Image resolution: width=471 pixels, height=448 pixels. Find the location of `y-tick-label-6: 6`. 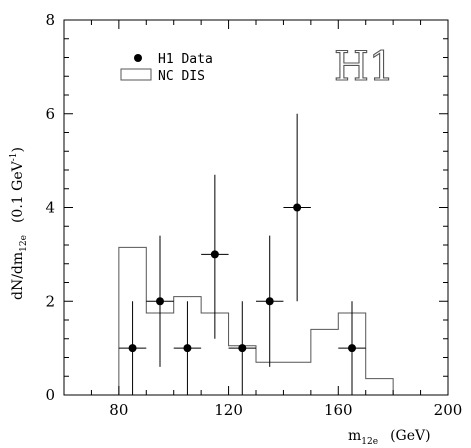

y-tick-label-6: 6 is located at coordinates (50, 114).